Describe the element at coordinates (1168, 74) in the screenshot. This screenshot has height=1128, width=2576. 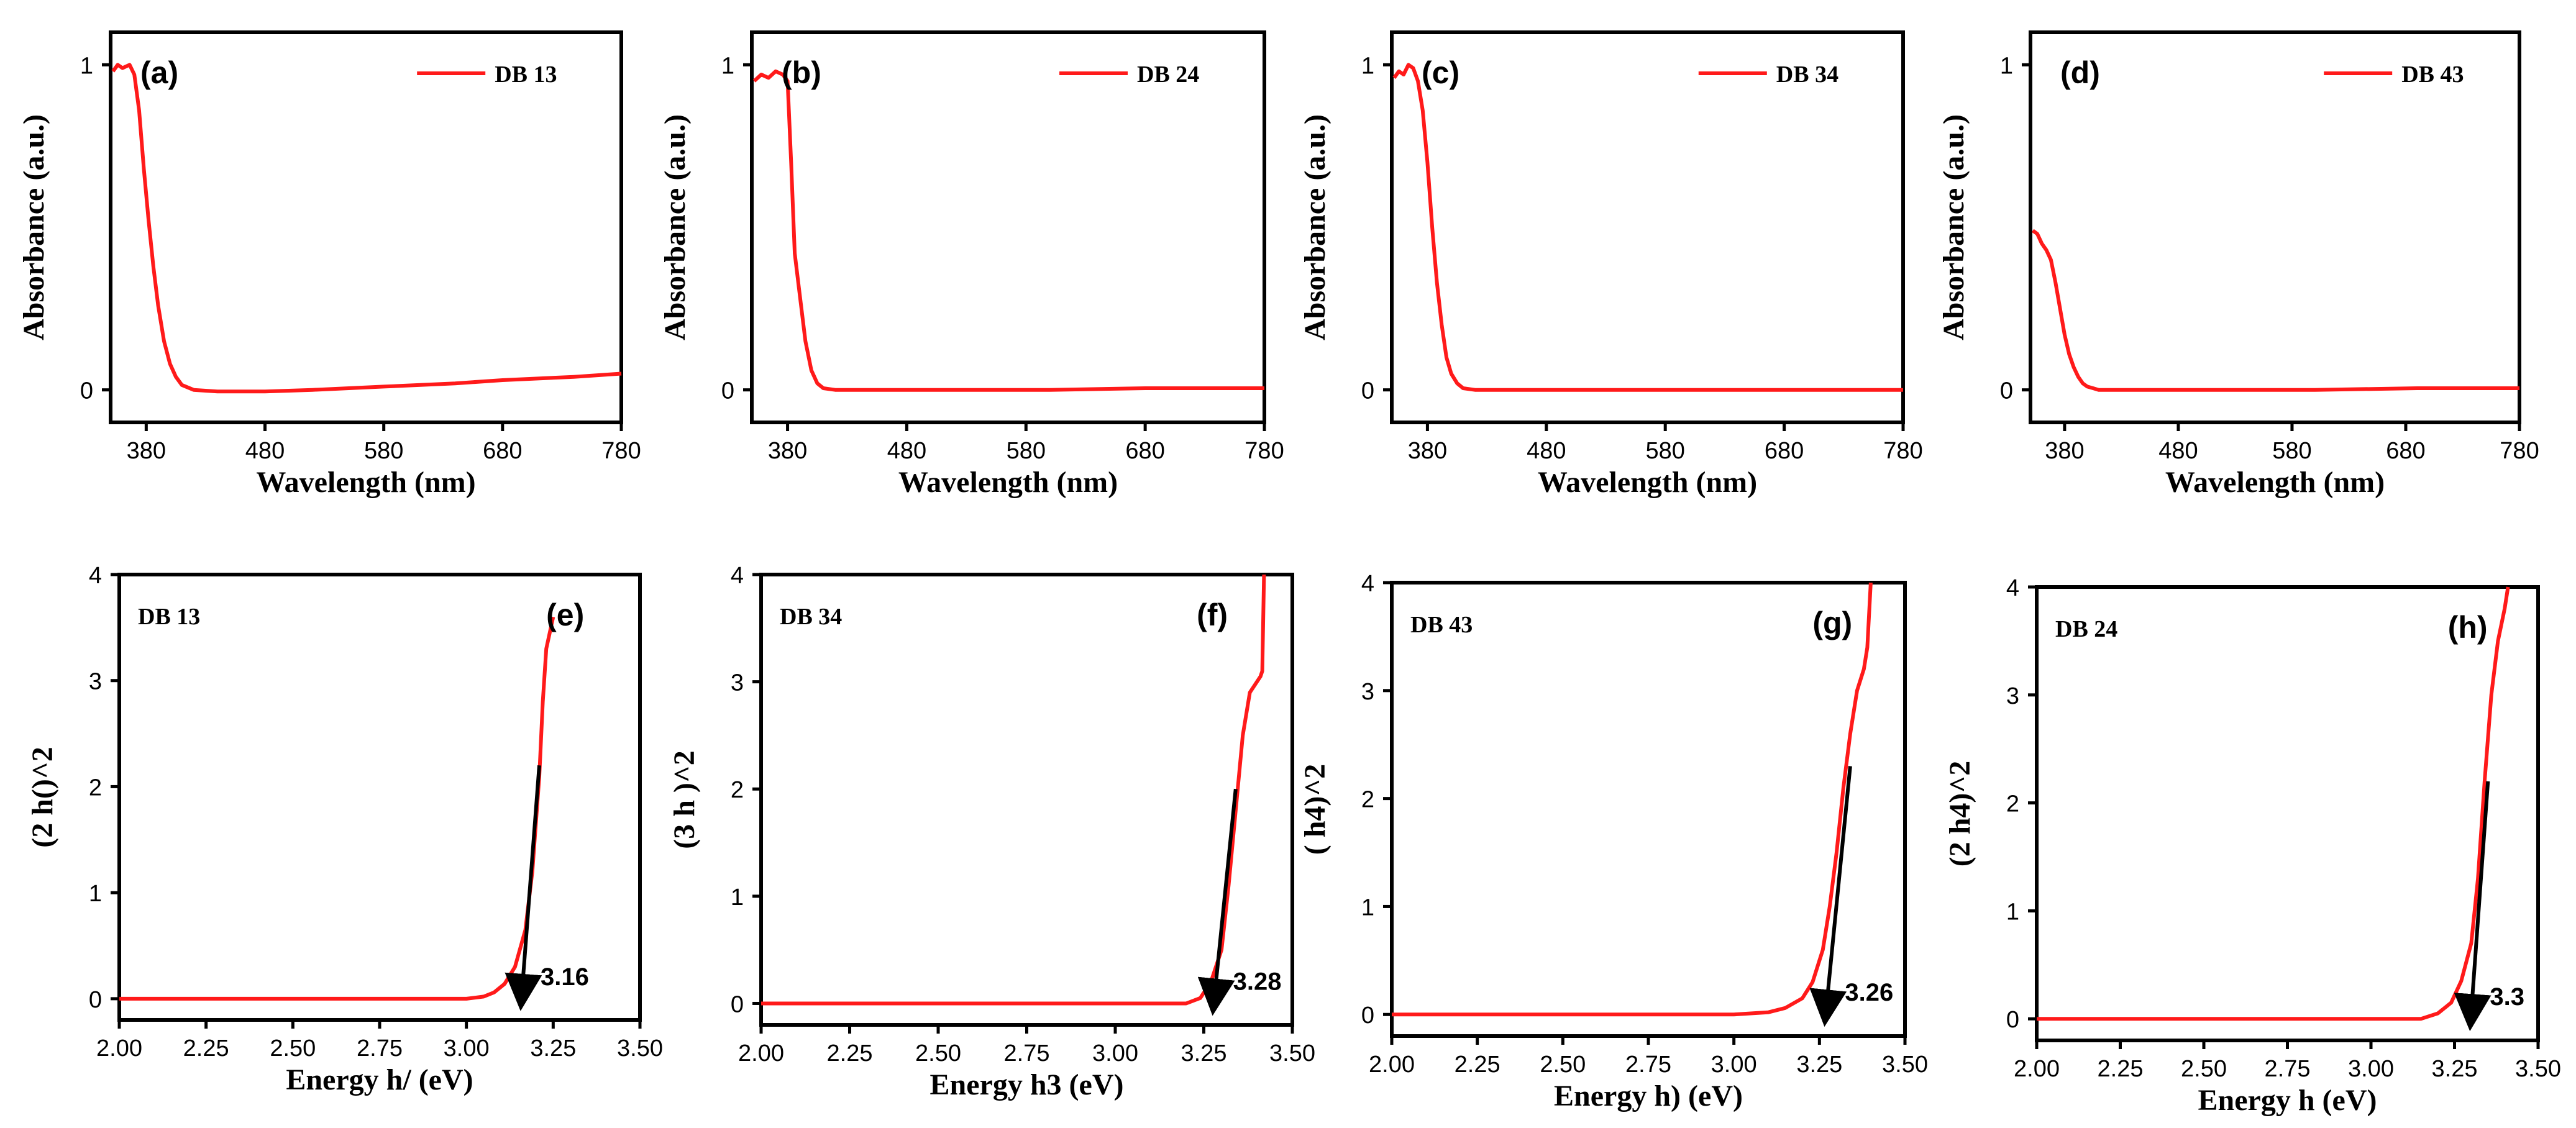
I see `legend-label: DB 24` at that location.